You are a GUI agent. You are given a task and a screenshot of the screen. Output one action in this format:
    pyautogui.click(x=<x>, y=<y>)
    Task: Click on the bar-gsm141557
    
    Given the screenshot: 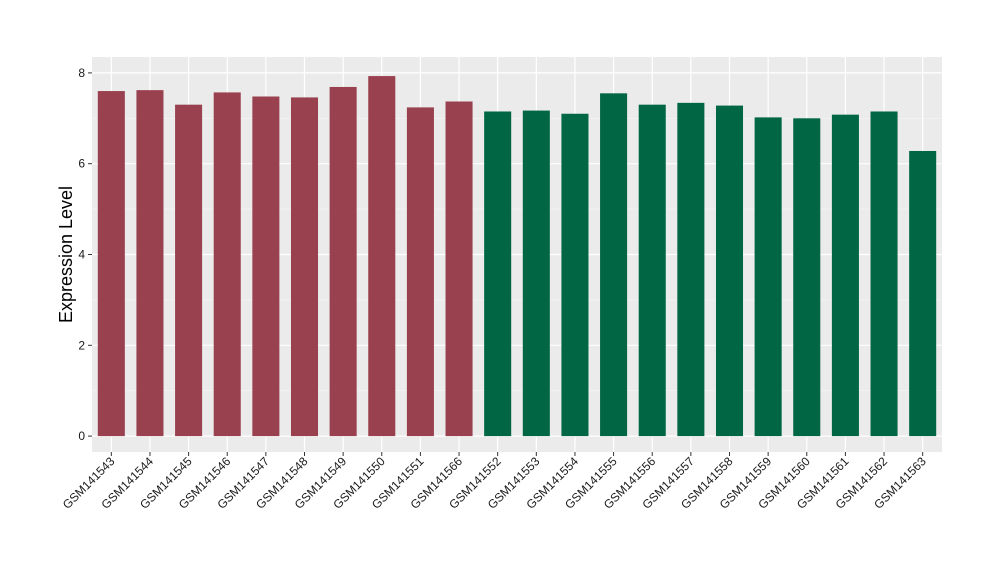 What is the action you would take?
    pyautogui.click(x=691, y=269)
    